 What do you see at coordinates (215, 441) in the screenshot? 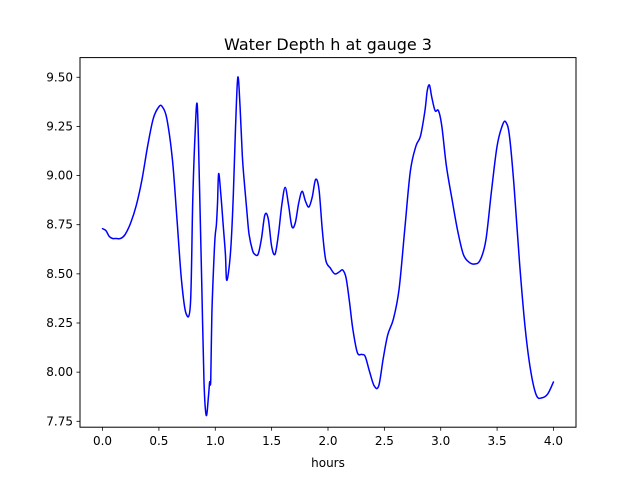
I see `x-tick-label: 1.0` at bounding box center [215, 441].